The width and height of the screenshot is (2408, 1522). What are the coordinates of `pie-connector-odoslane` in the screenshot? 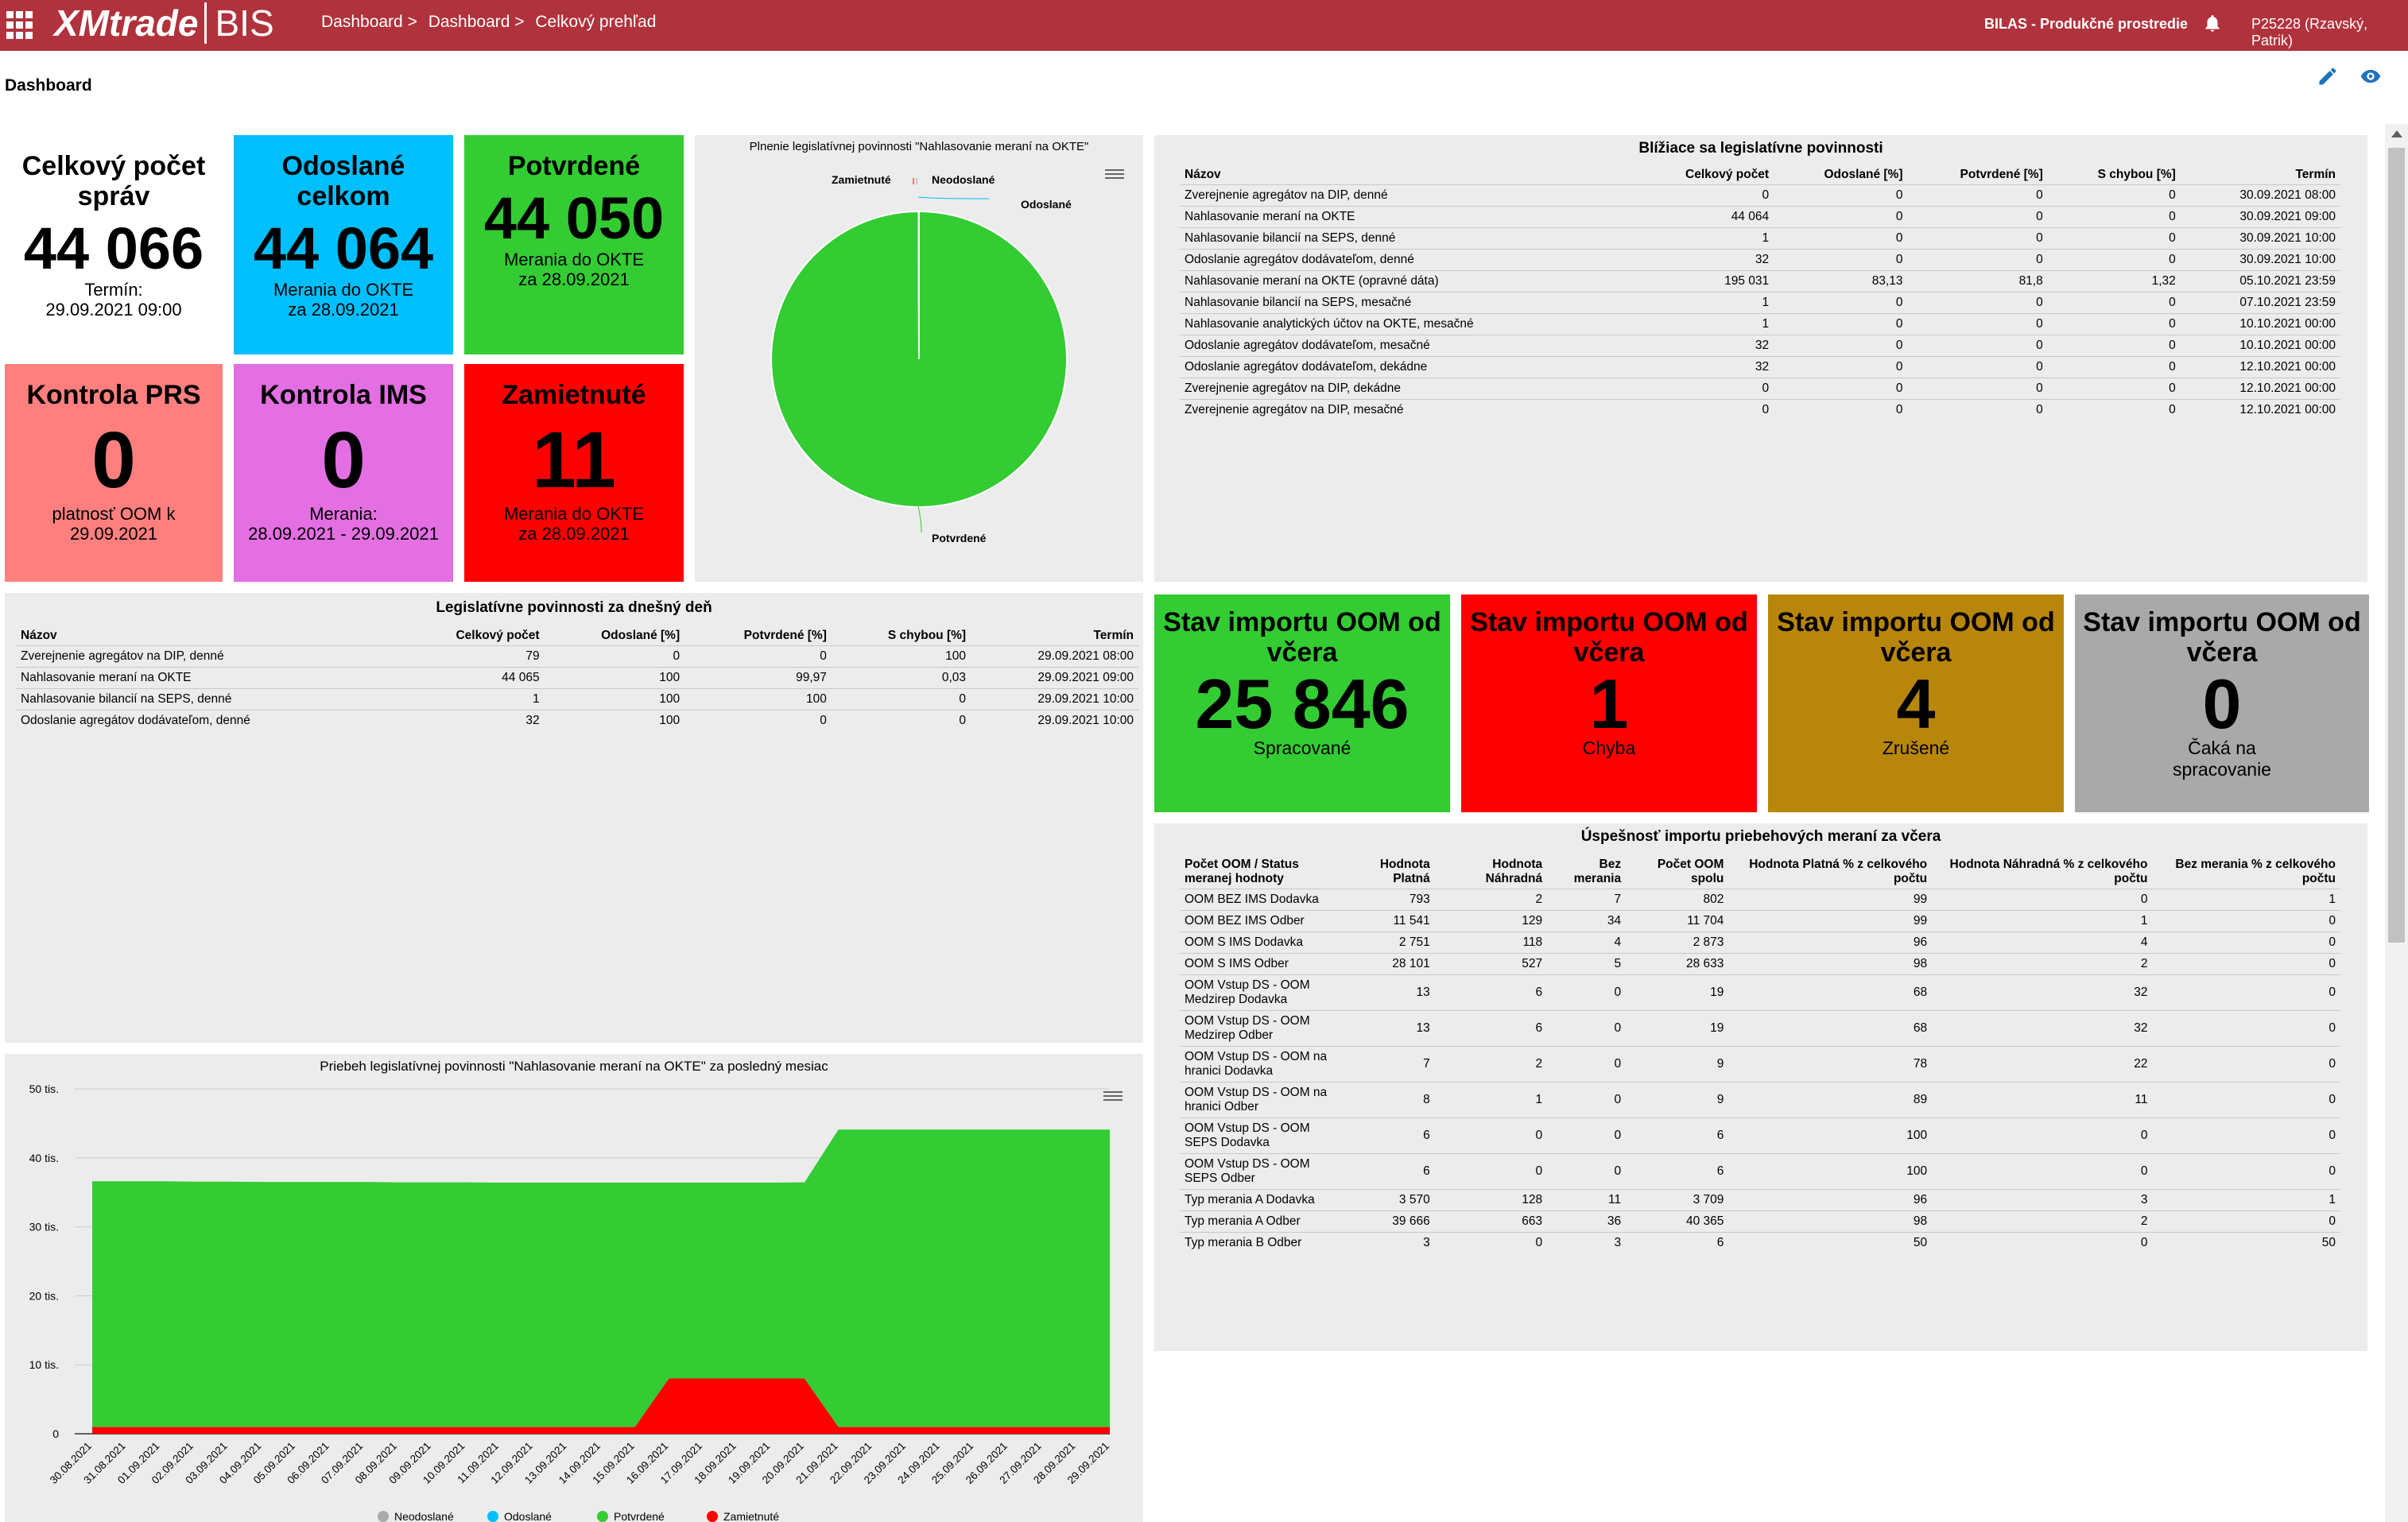 It's located at (954, 197).